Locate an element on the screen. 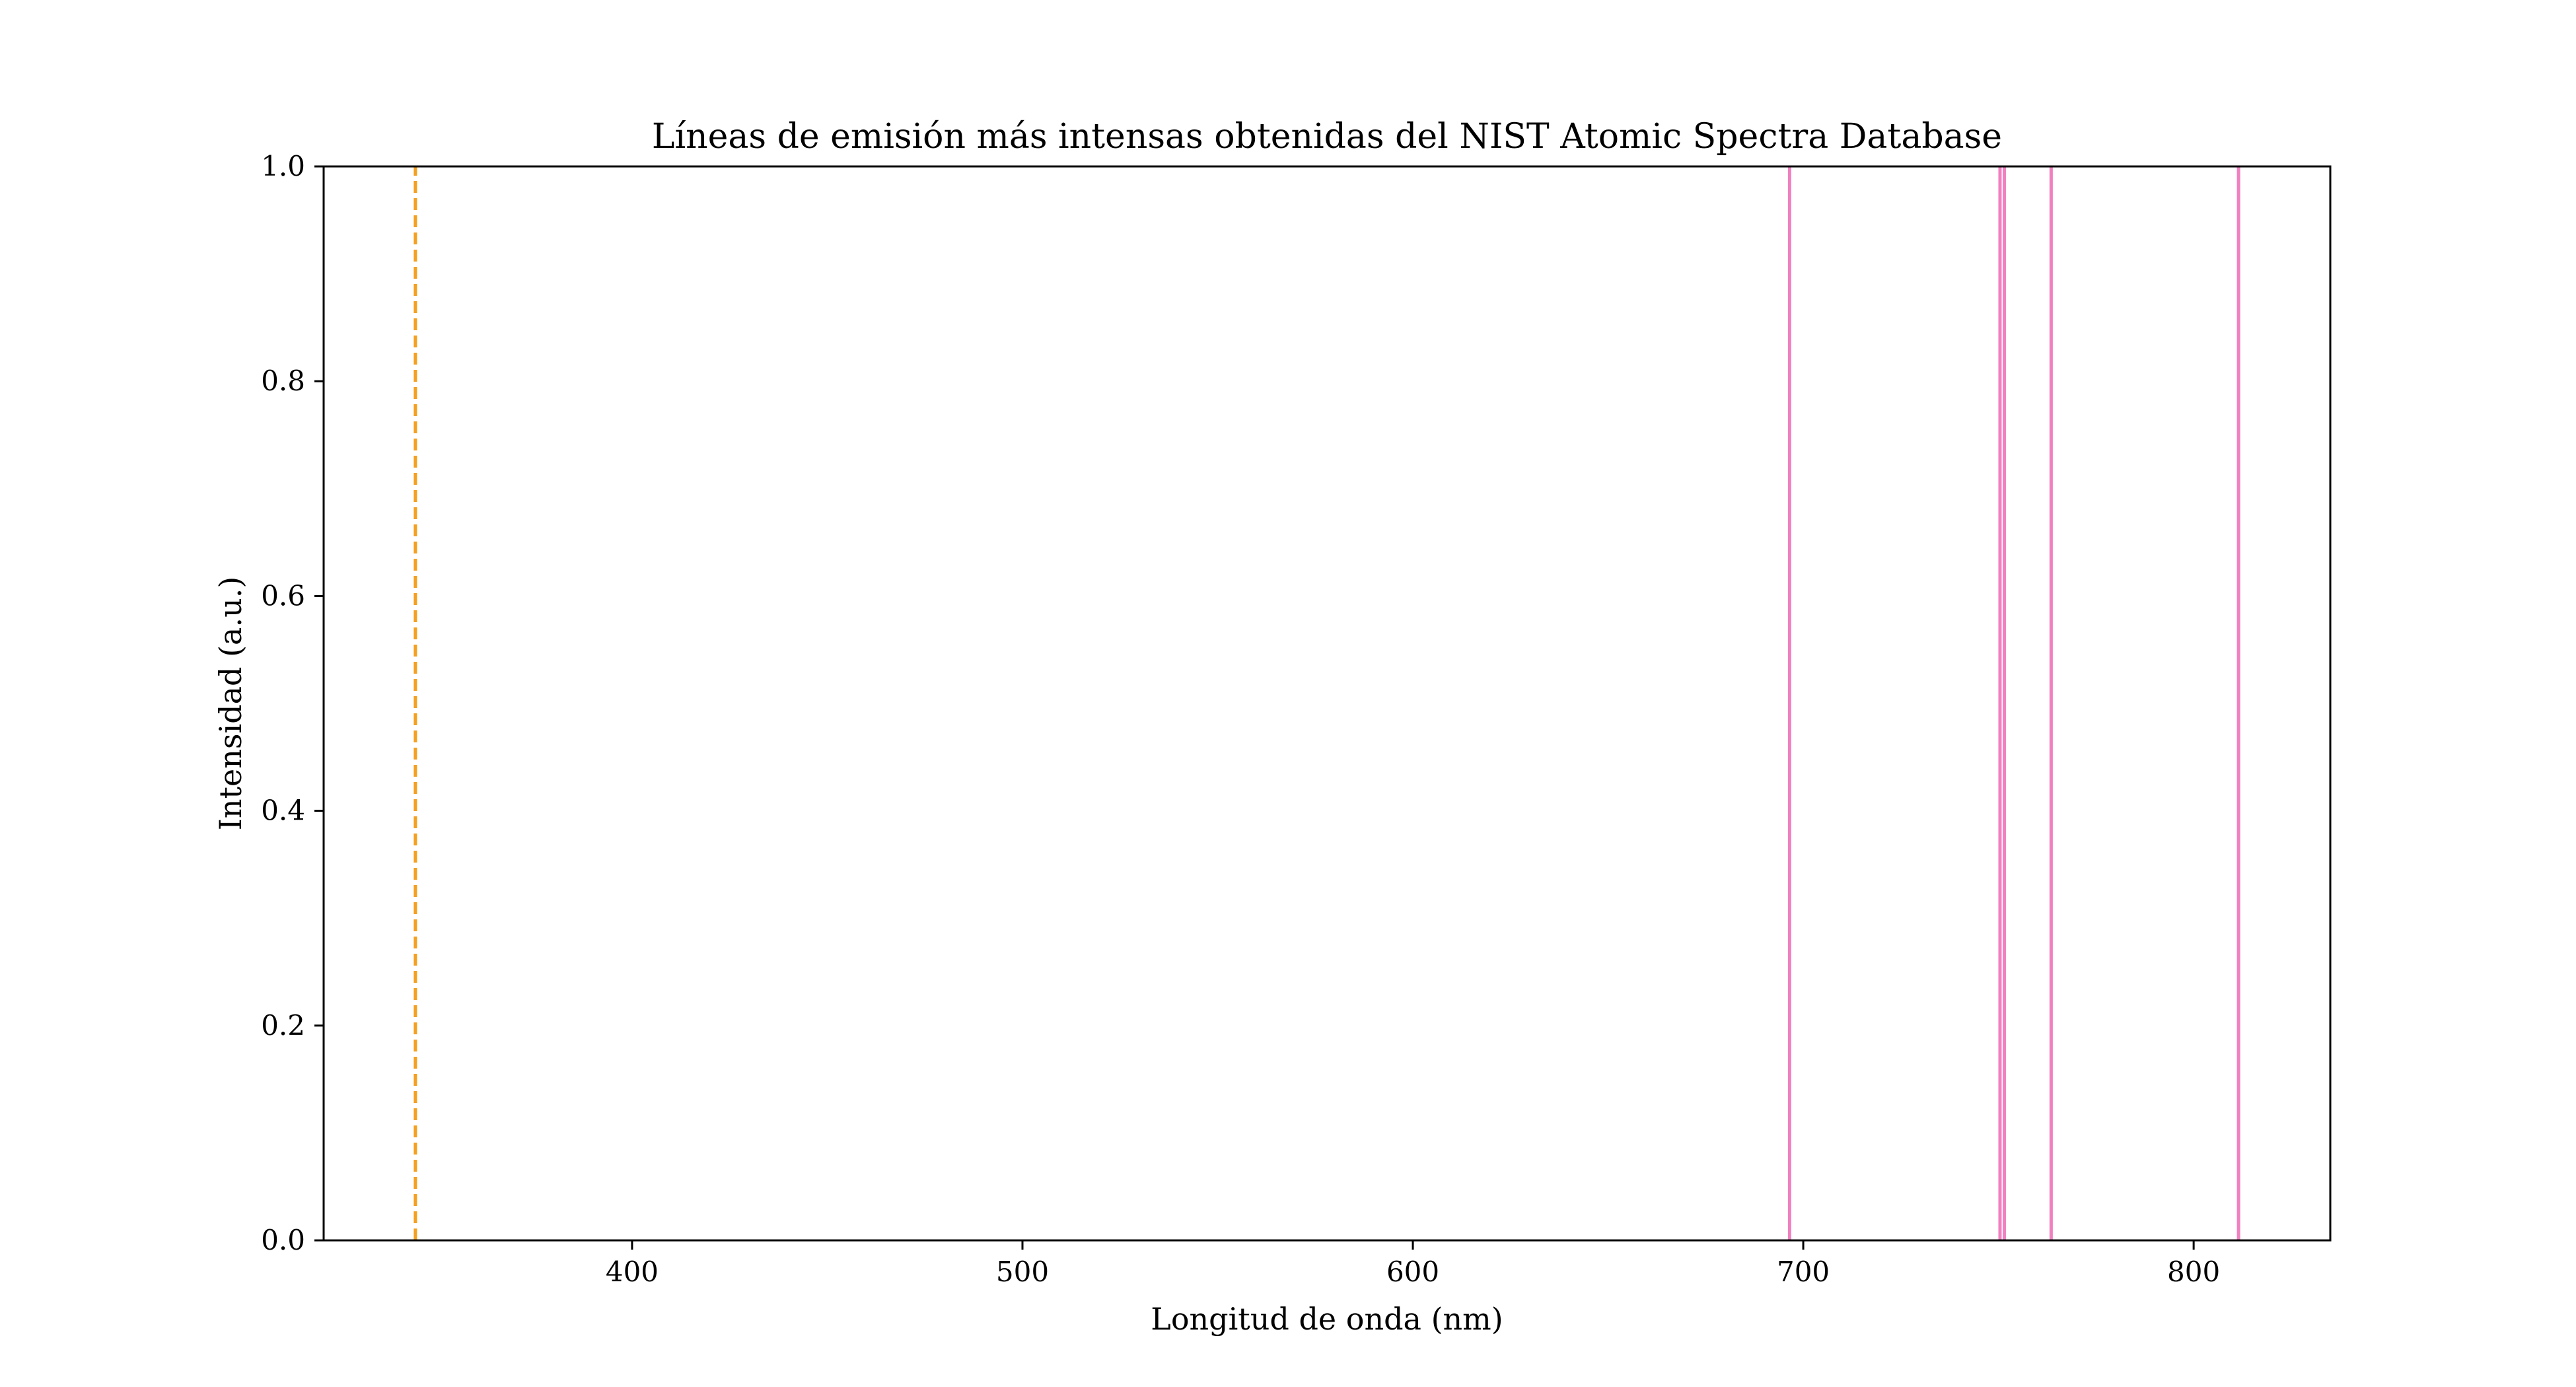  y-tick-label: 0.6 is located at coordinates (283, 595).